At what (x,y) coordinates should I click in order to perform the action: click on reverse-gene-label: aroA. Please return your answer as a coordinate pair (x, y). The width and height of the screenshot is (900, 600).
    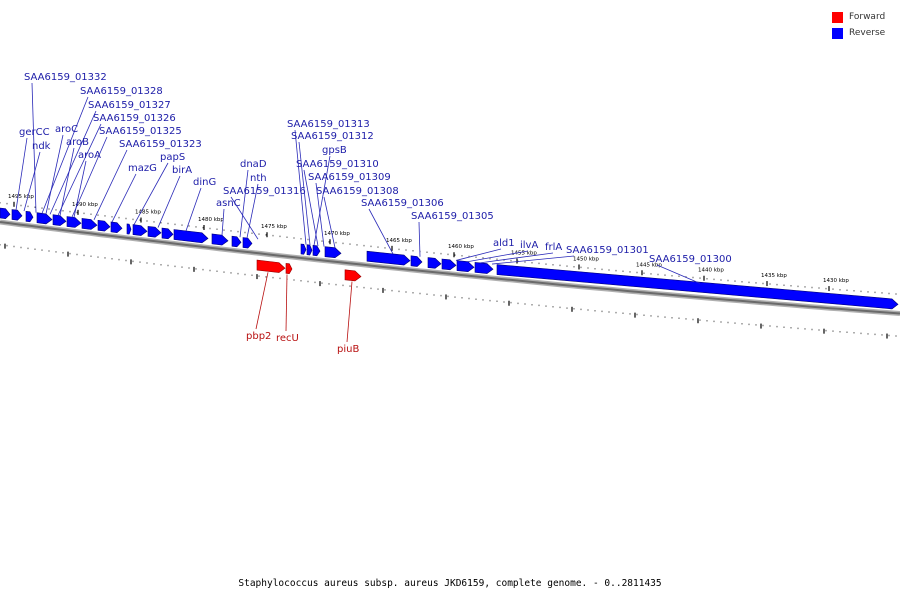
    Looking at the image, I should click on (89, 155).